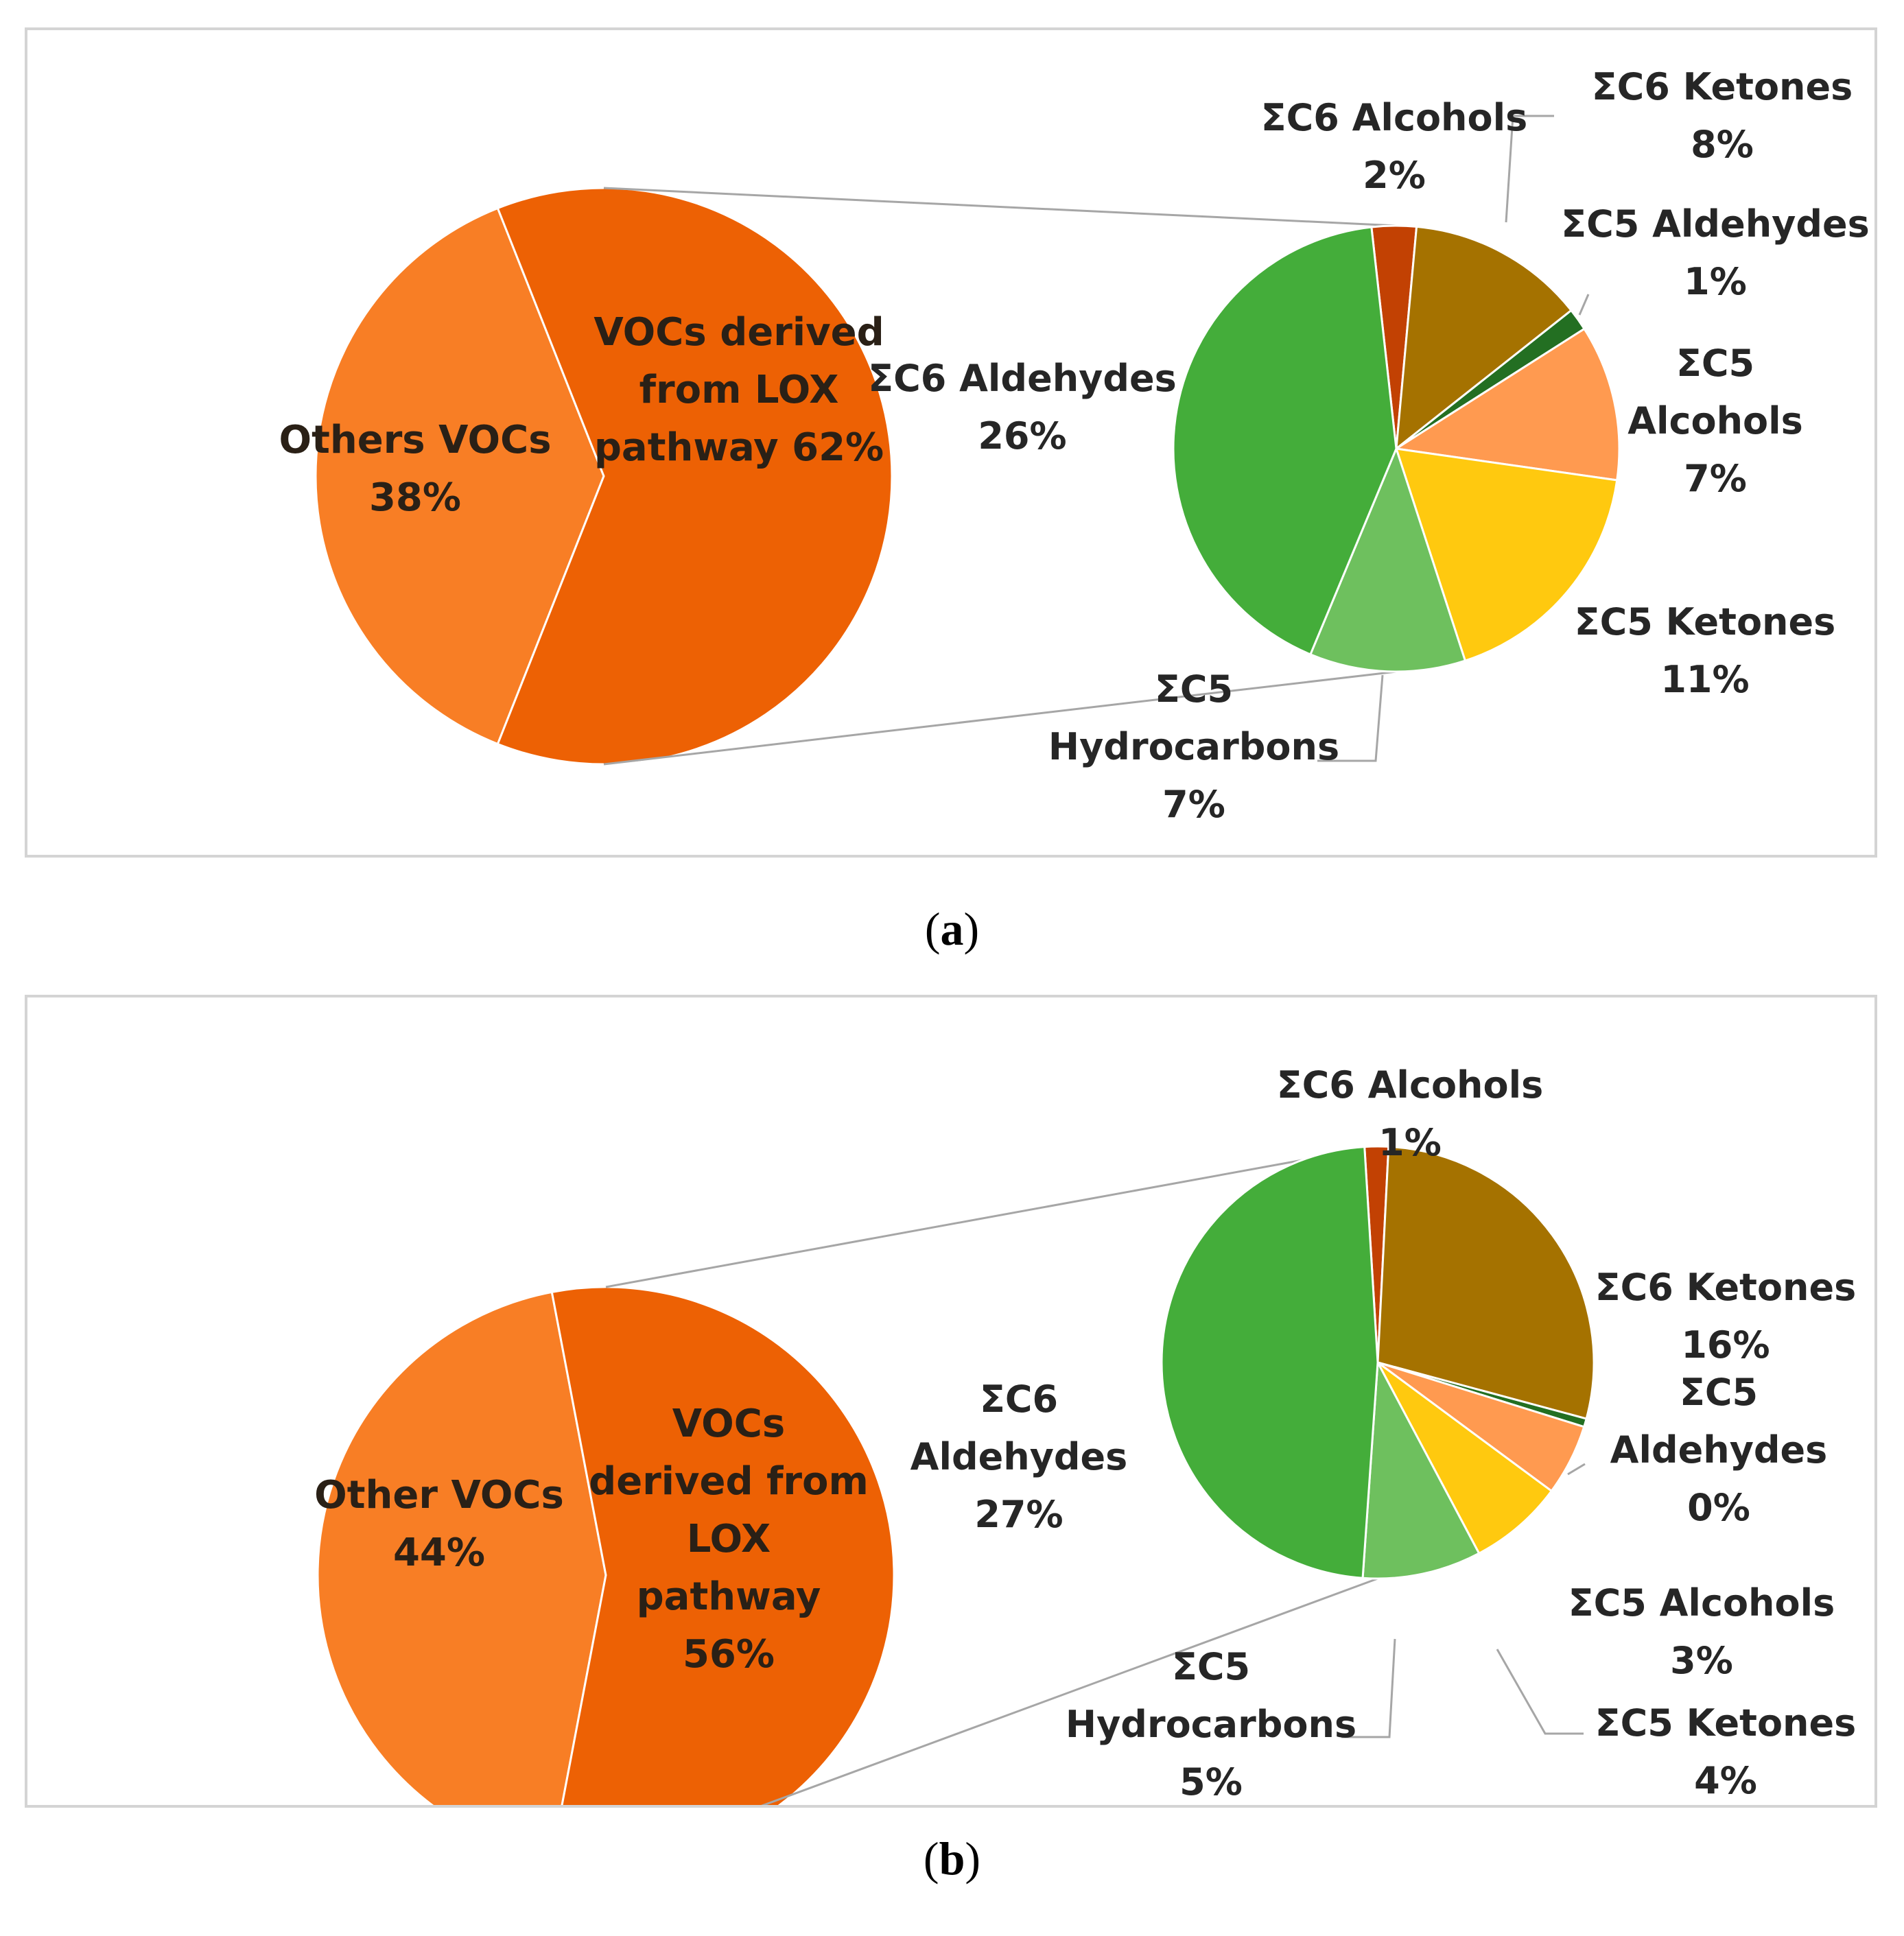 The image size is (1904, 1936). What do you see at coordinates (739, 447) in the screenshot?
I see `main-label-vocs-derived-from-lox-pathway-line: pathway 62%` at bounding box center [739, 447].